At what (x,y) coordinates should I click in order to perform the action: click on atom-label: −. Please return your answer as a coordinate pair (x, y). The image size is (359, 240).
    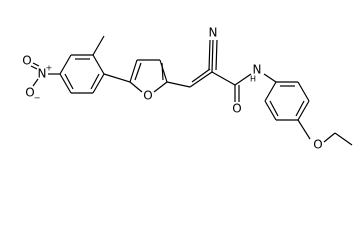
    Looking at the image, I should click on (37, 98).